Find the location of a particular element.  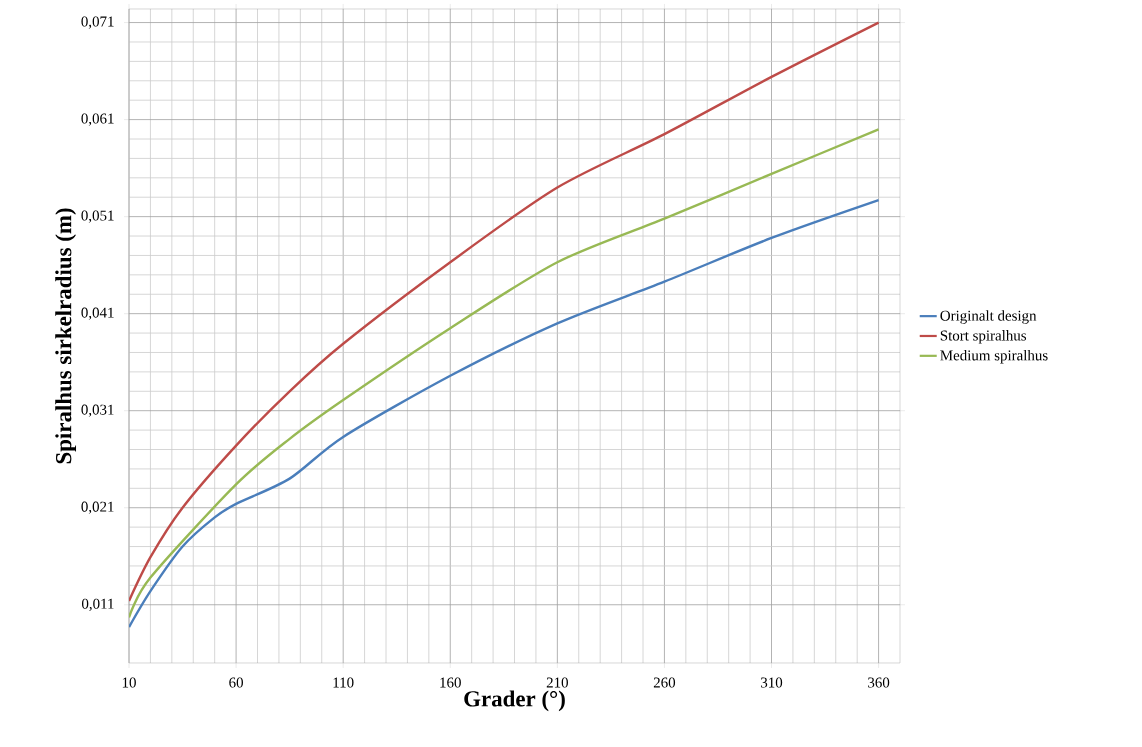

y-tick-label: 0,021 is located at coordinates (97, 507).